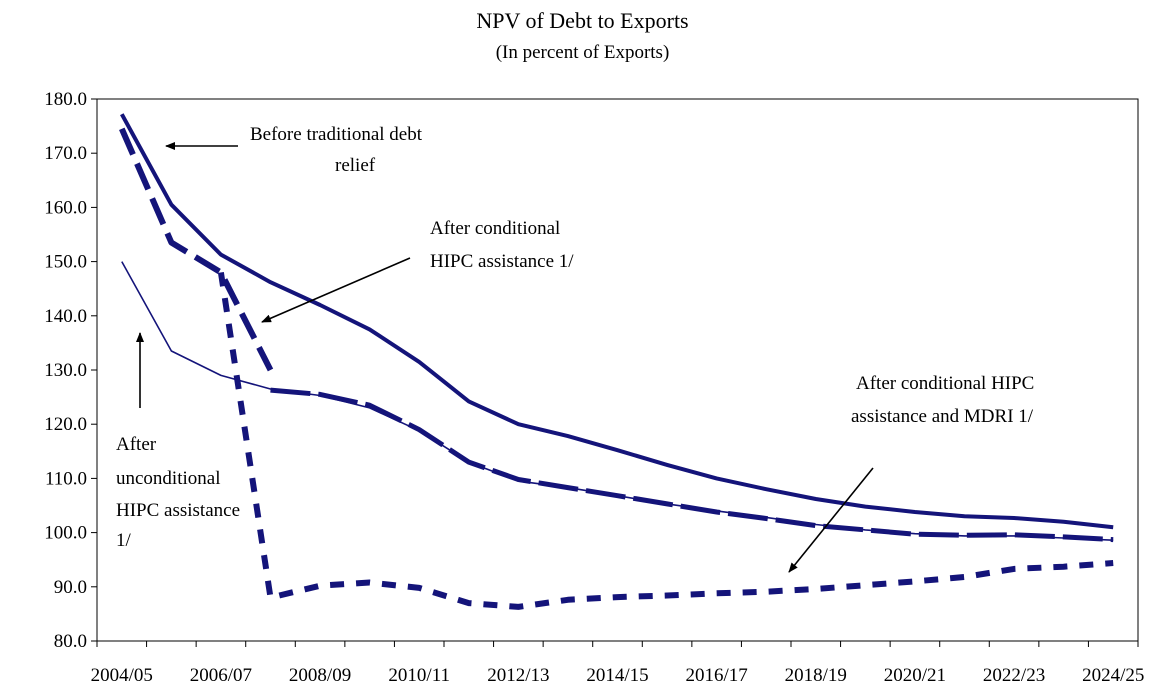 This screenshot has height=694, width=1165. I want to click on annotation-text: HIPC assistance 1/, so click(502, 261).